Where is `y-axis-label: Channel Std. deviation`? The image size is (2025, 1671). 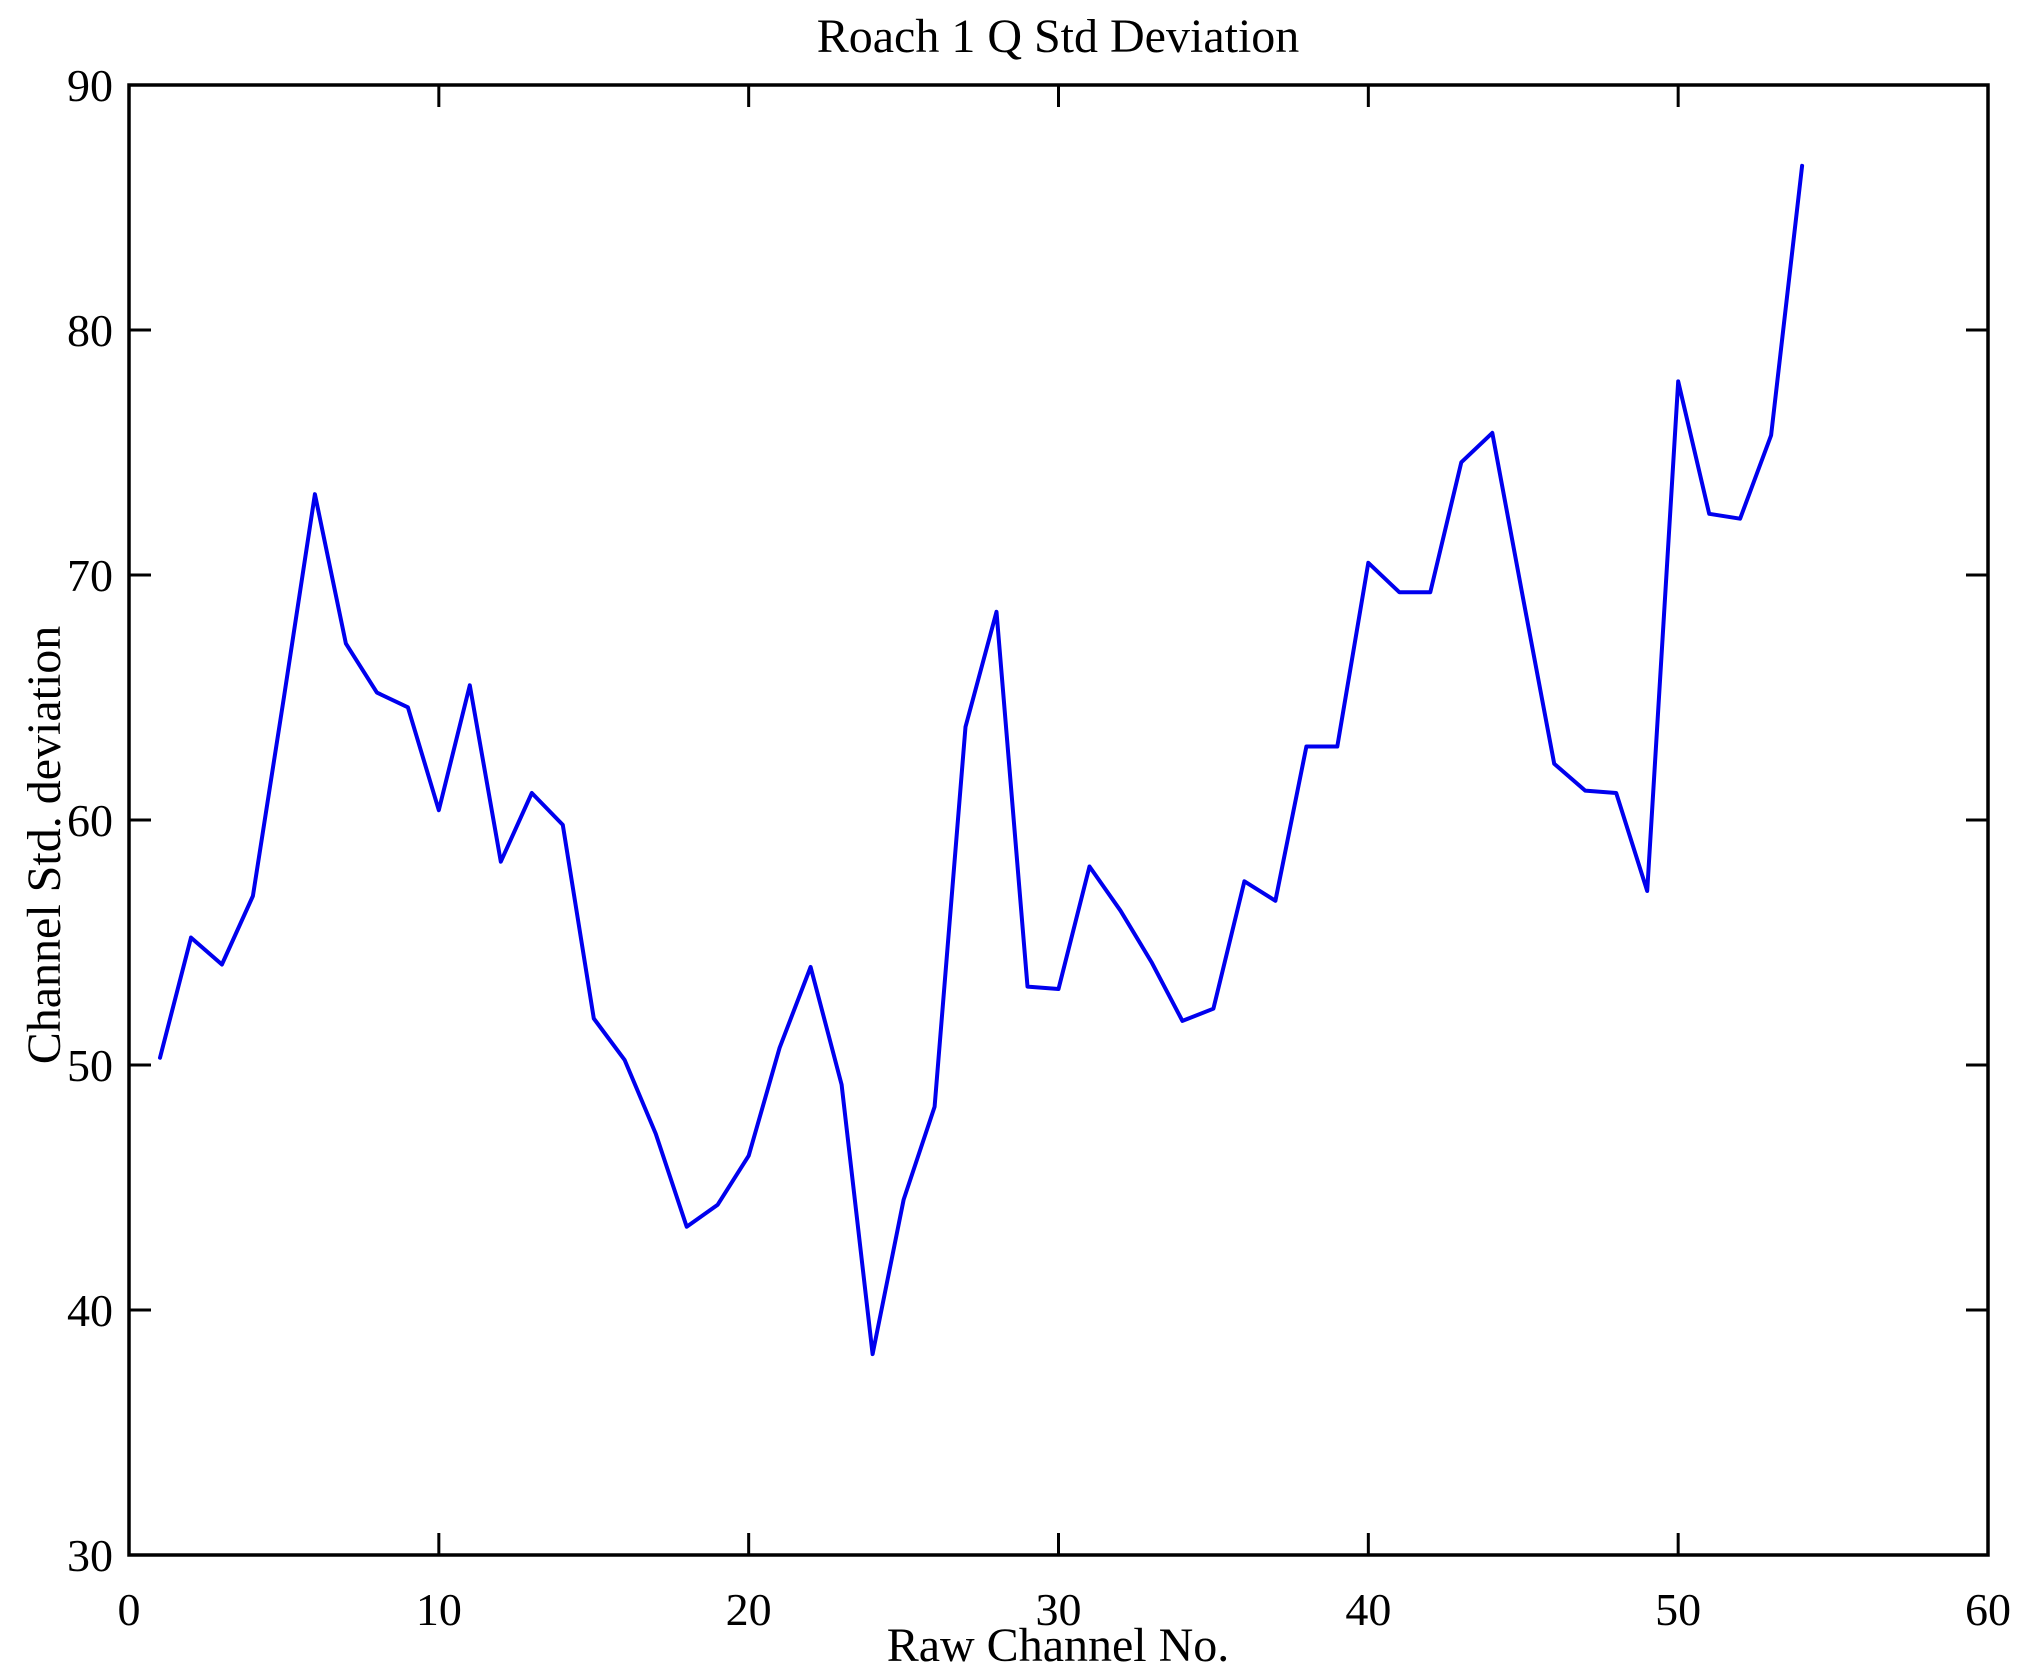
y-axis-label: Channel Std. deviation is located at coordinates (44, 845).